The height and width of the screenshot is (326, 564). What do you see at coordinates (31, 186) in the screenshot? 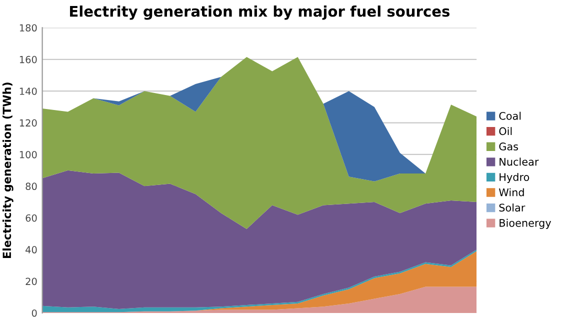
I see `y-tick-label: 80` at bounding box center [31, 186].